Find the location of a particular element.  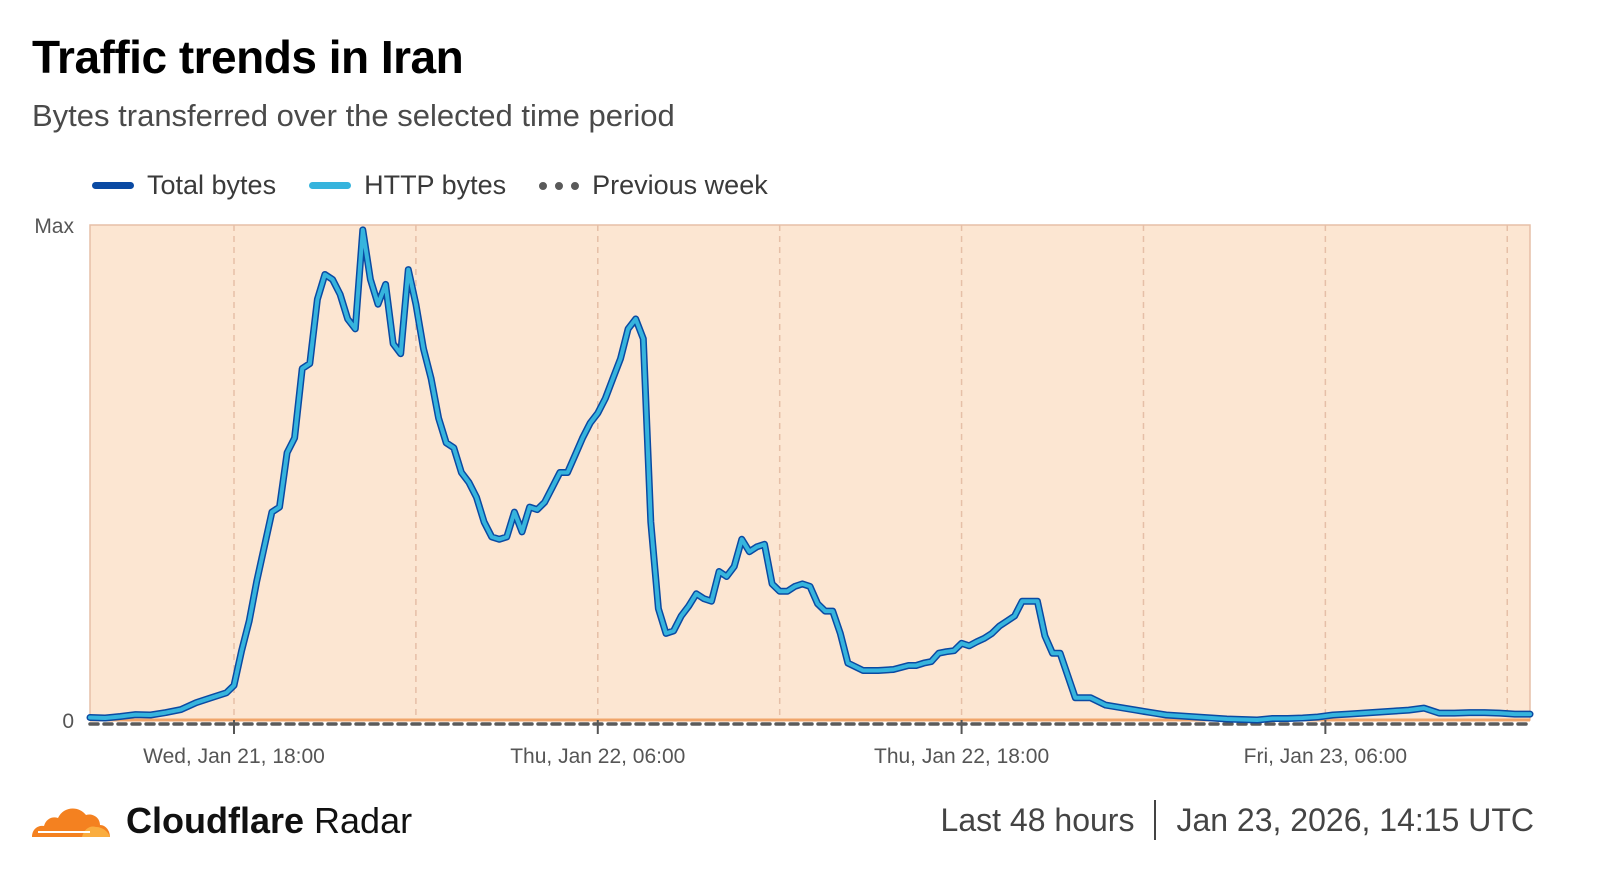

legend-label-total-bytes: Total bytes is located at coordinates (212, 185).